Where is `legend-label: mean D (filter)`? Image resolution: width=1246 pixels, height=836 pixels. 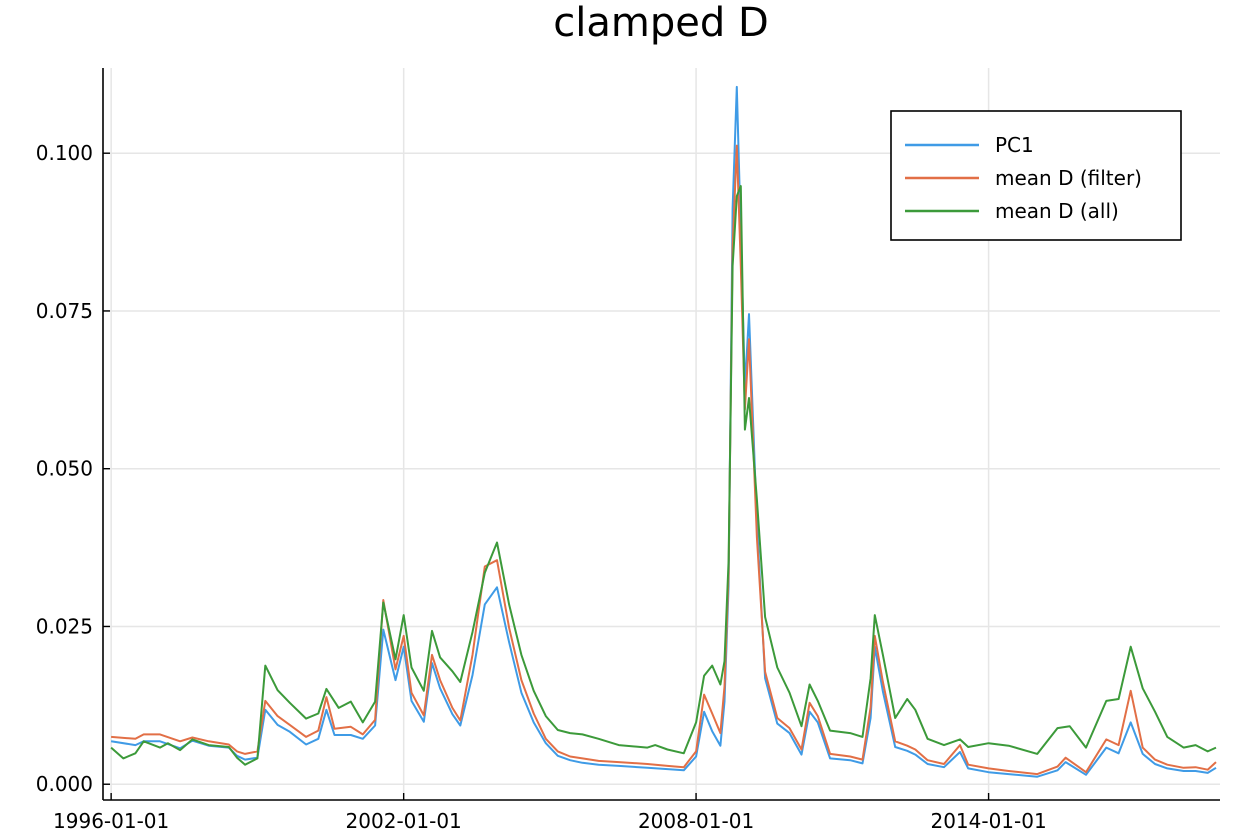 legend-label: mean D (filter) is located at coordinates (1068, 178).